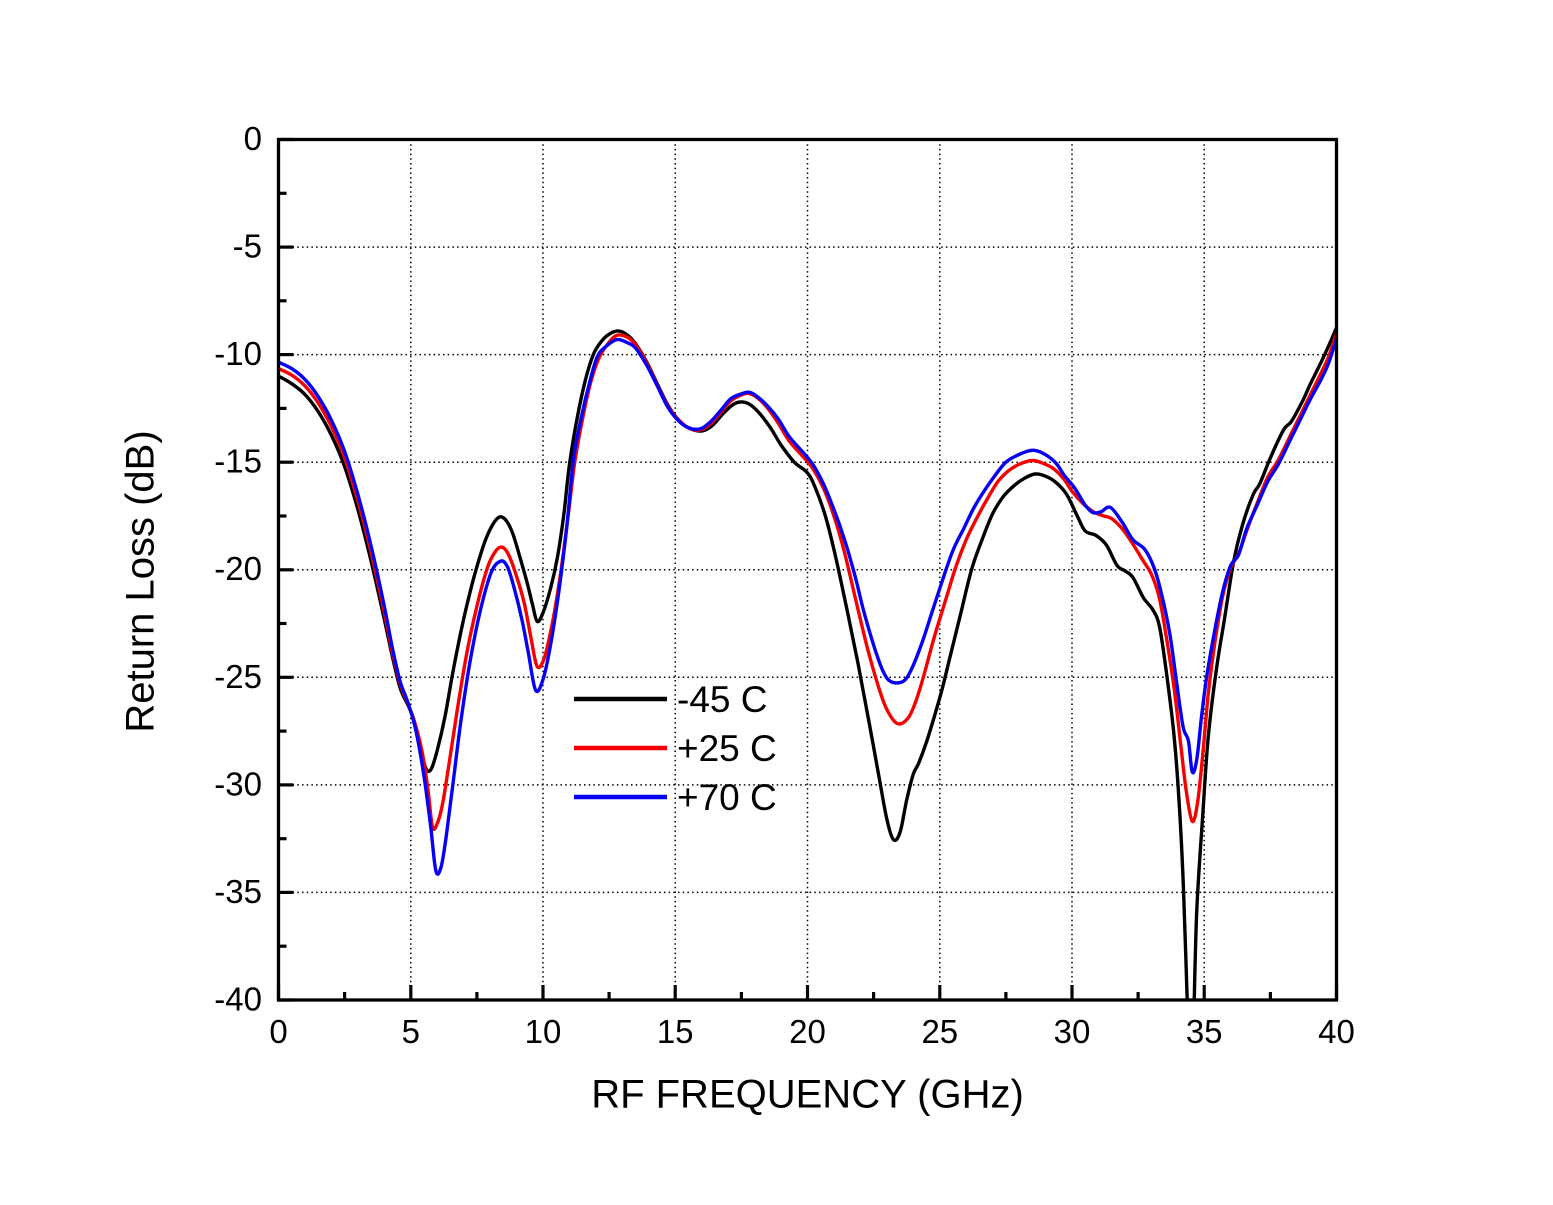 This screenshot has width=1553, height=1205. I want to click on svg-text: +25 C, so click(727, 748).